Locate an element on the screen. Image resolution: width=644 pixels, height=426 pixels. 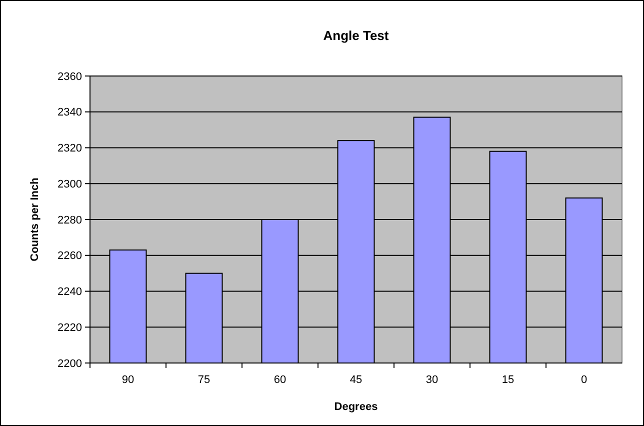
y-tick-label: 2240 is located at coordinates (70, 292).